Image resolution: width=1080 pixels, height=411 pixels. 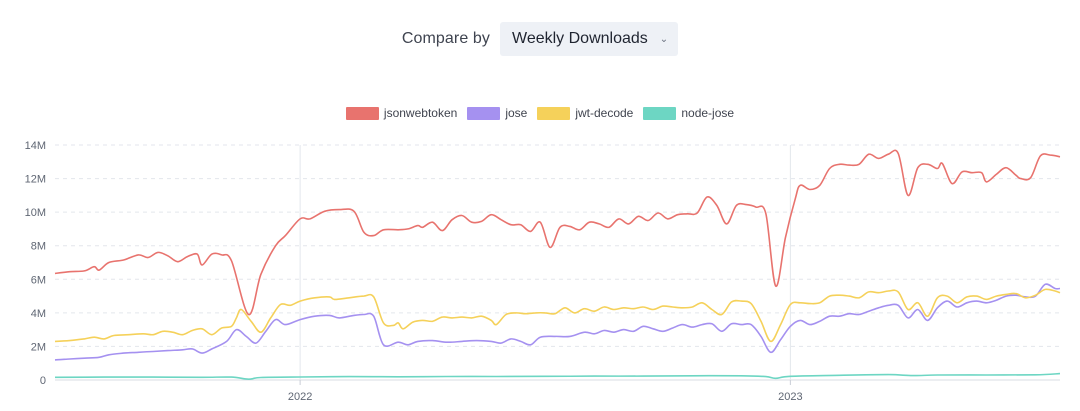 What do you see at coordinates (557, 376) in the screenshot?
I see `series-line-node-jose` at bounding box center [557, 376].